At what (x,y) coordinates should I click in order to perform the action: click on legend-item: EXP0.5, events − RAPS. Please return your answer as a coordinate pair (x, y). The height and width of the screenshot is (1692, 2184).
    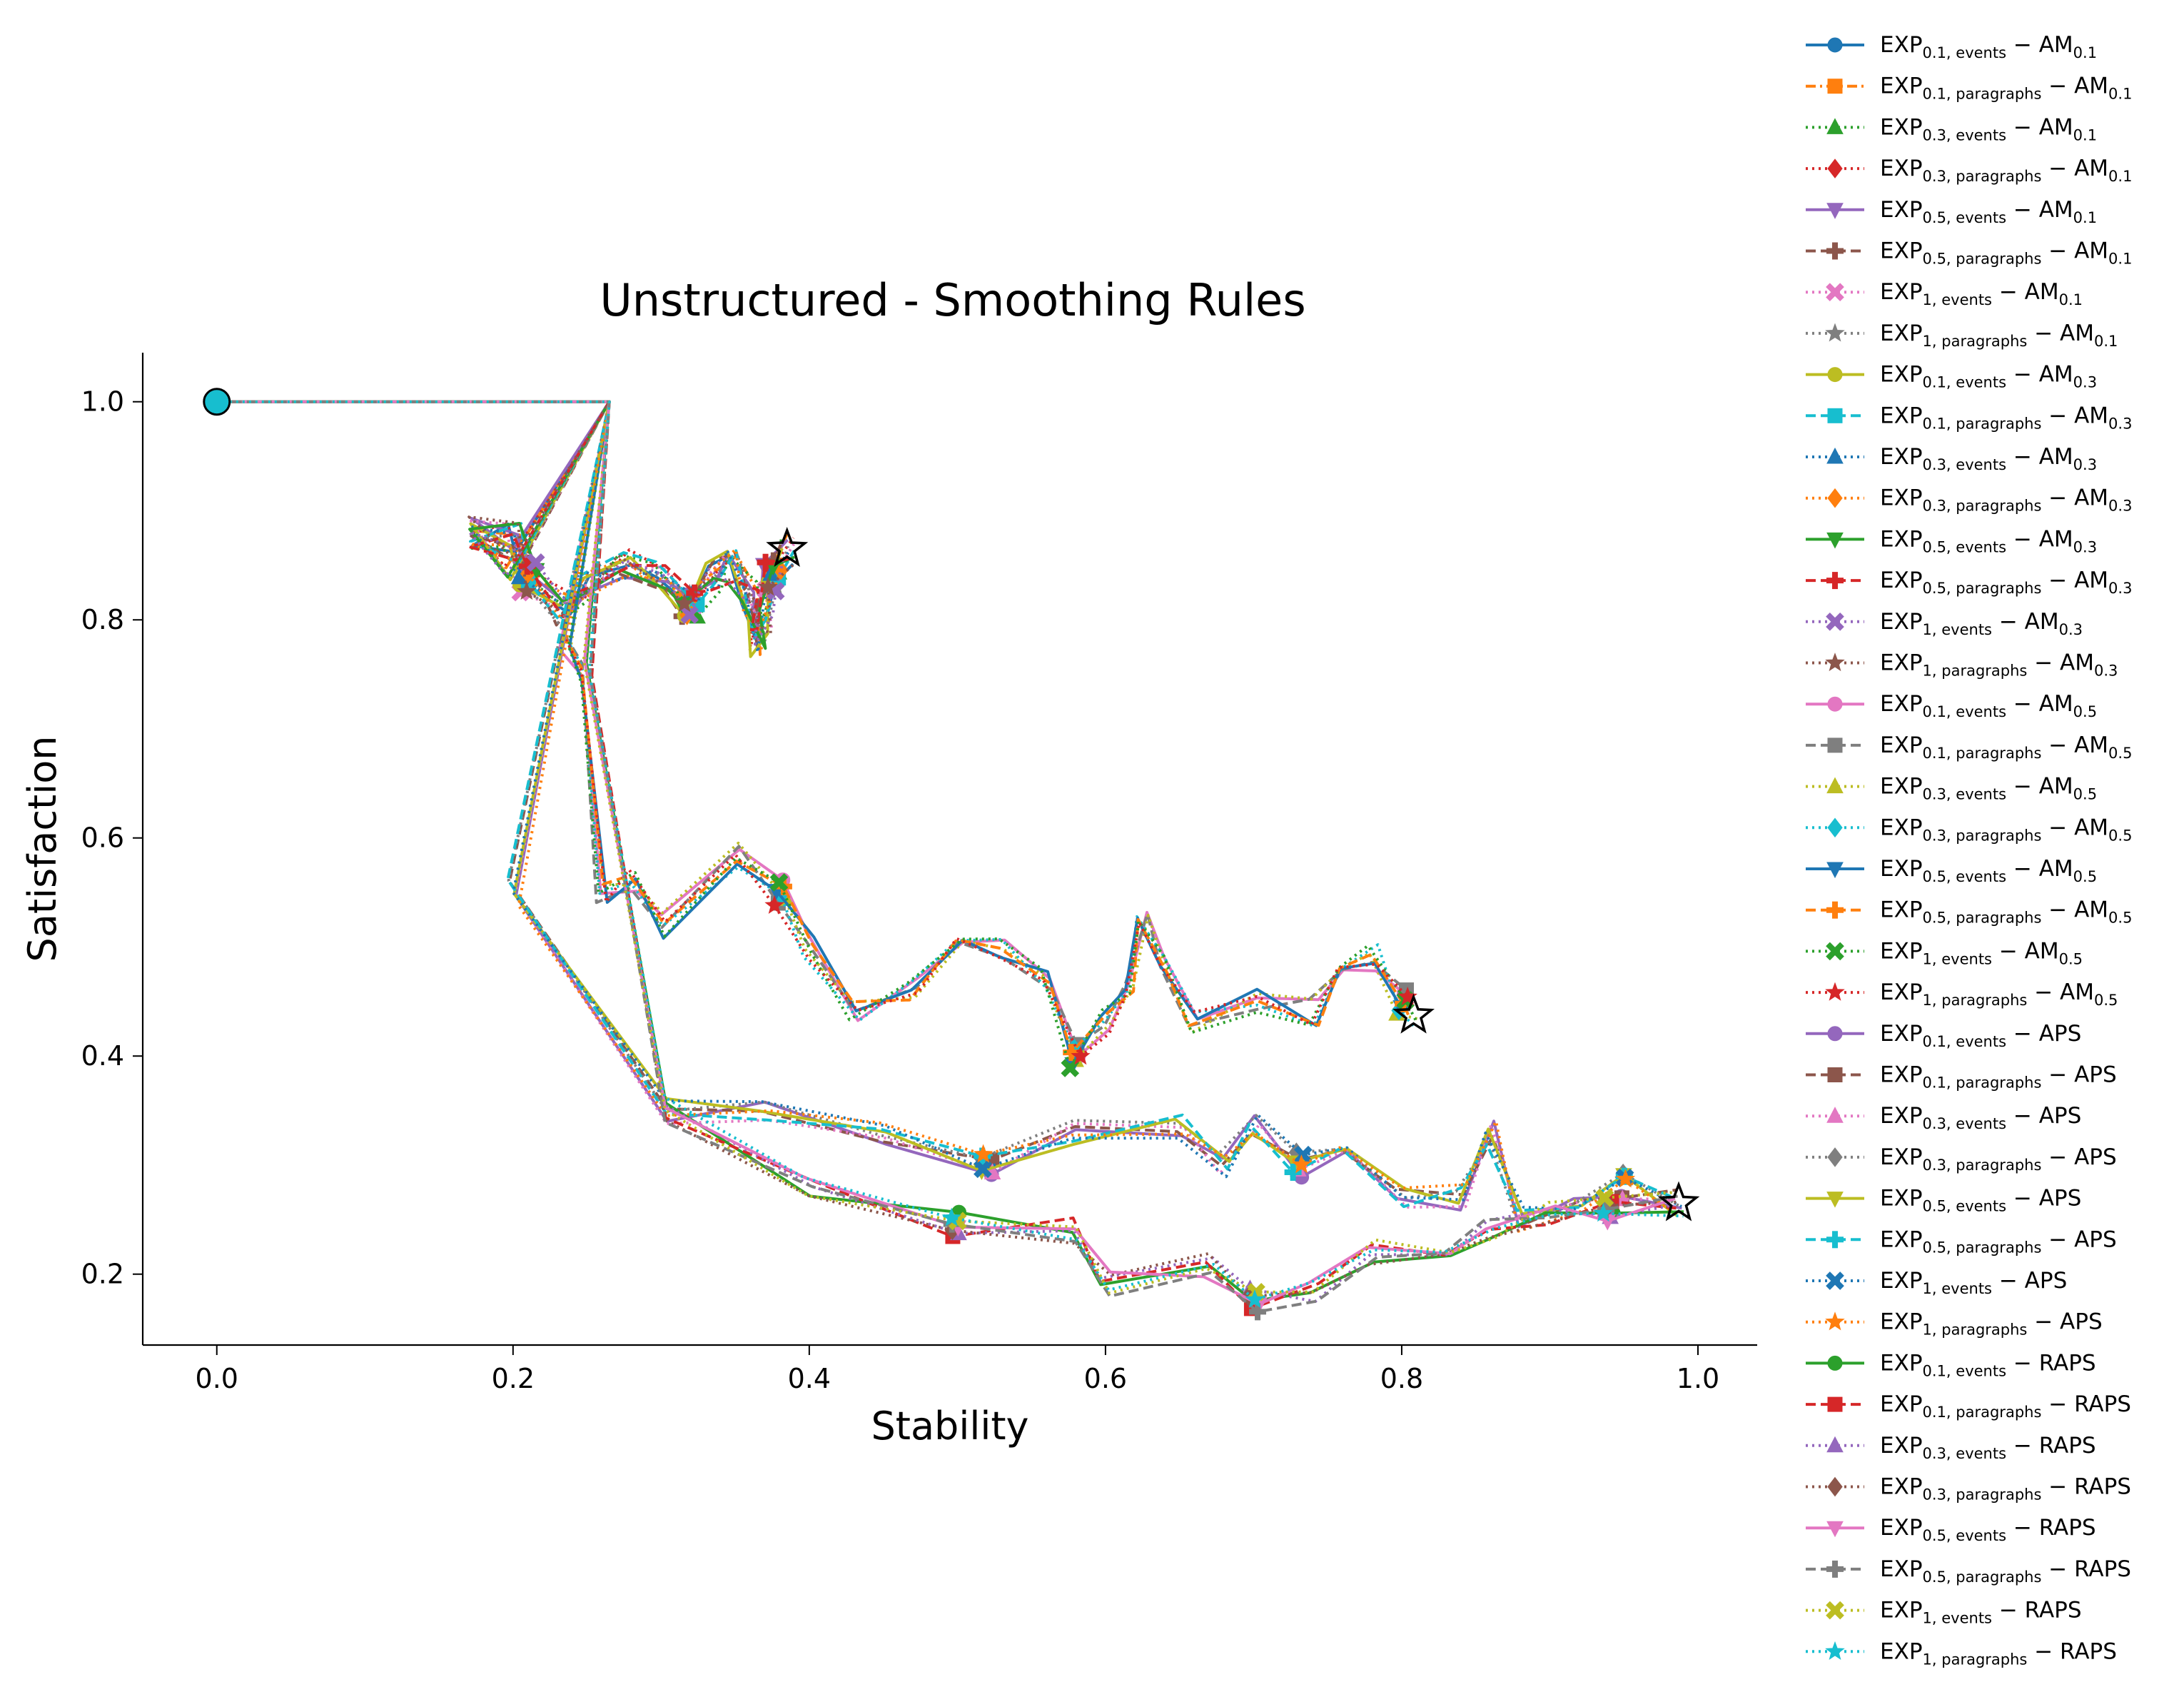
    Looking at the image, I should click on (1951, 1529).